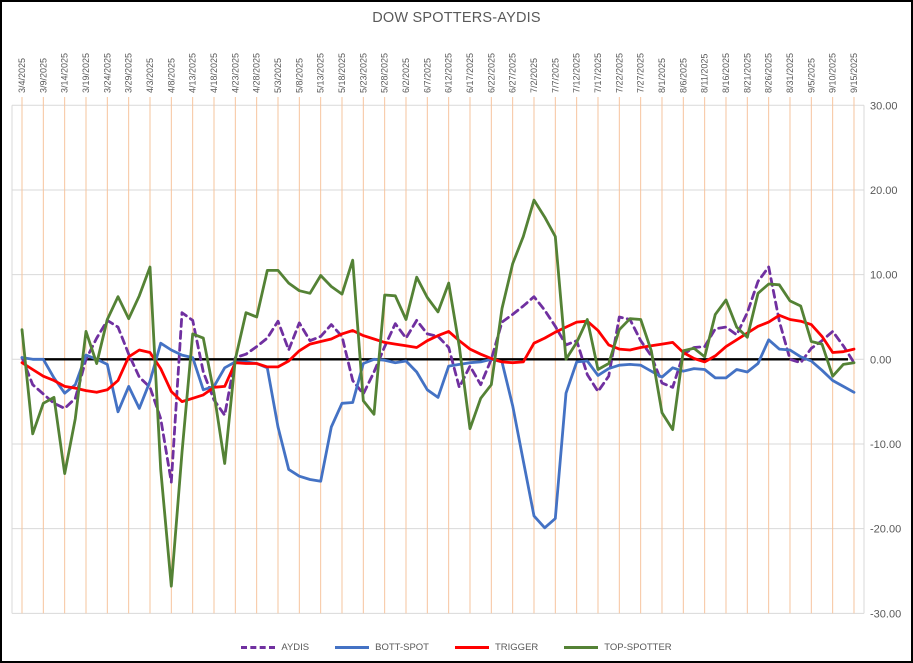  I want to click on x-axis-label: 8/26/2025, so click(769, 73).